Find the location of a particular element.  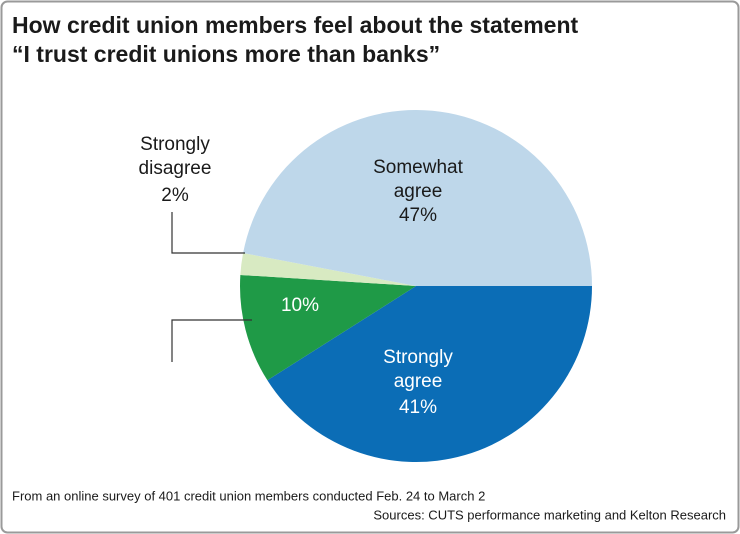

slice-label: Somewhat agree is located at coordinates (418, 179).